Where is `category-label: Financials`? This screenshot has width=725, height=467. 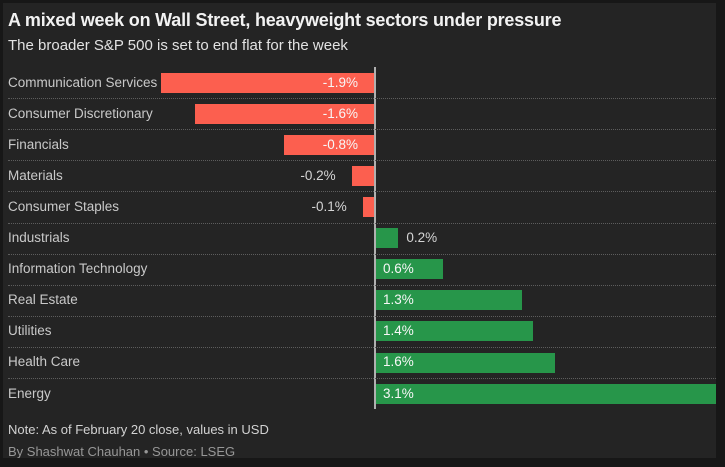
category-label: Financials is located at coordinates (38, 144).